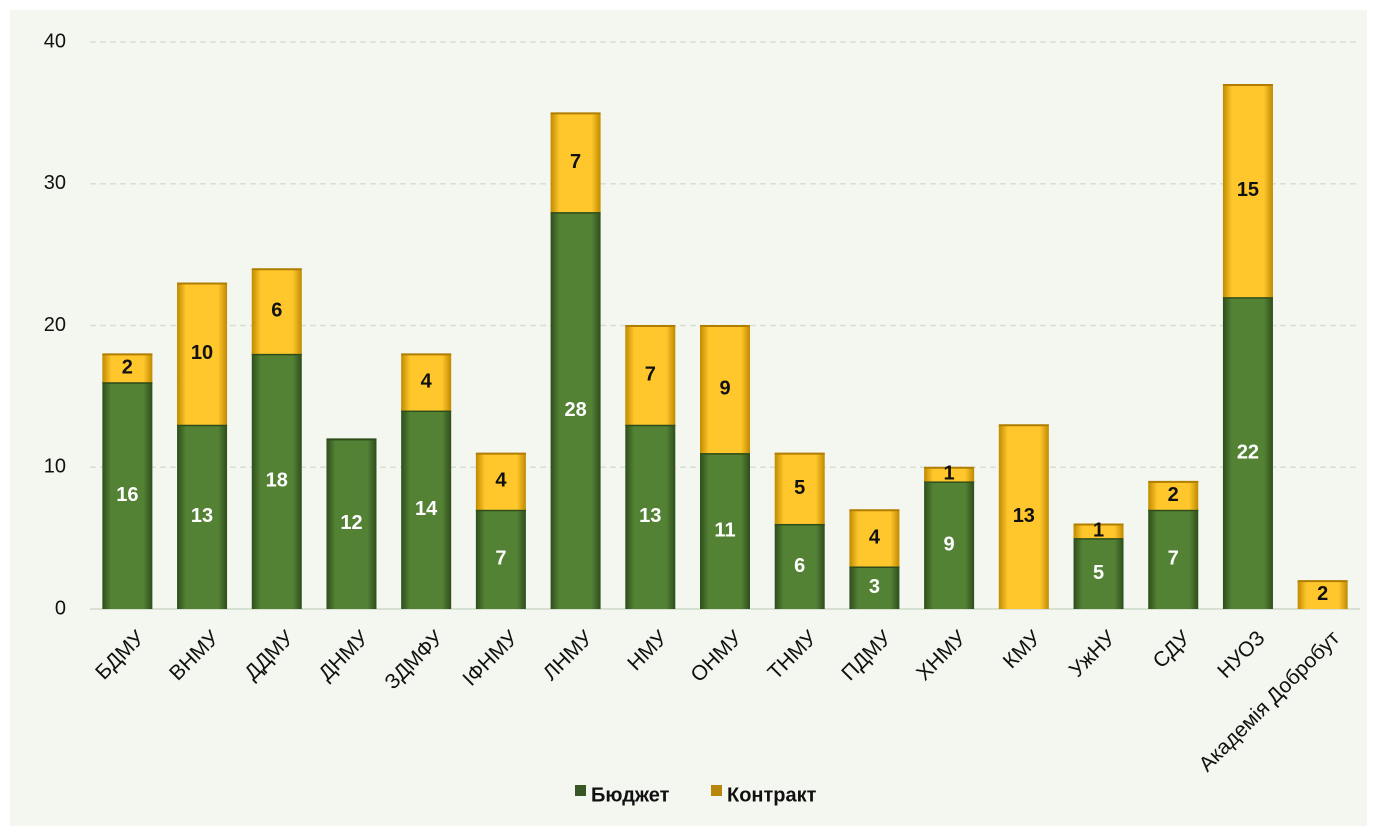 The width and height of the screenshot is (1377, 836). Describe the element at coordinates (490, 658) in the screenshot. I see `x-tick-label: ІФНМУ` at that location.